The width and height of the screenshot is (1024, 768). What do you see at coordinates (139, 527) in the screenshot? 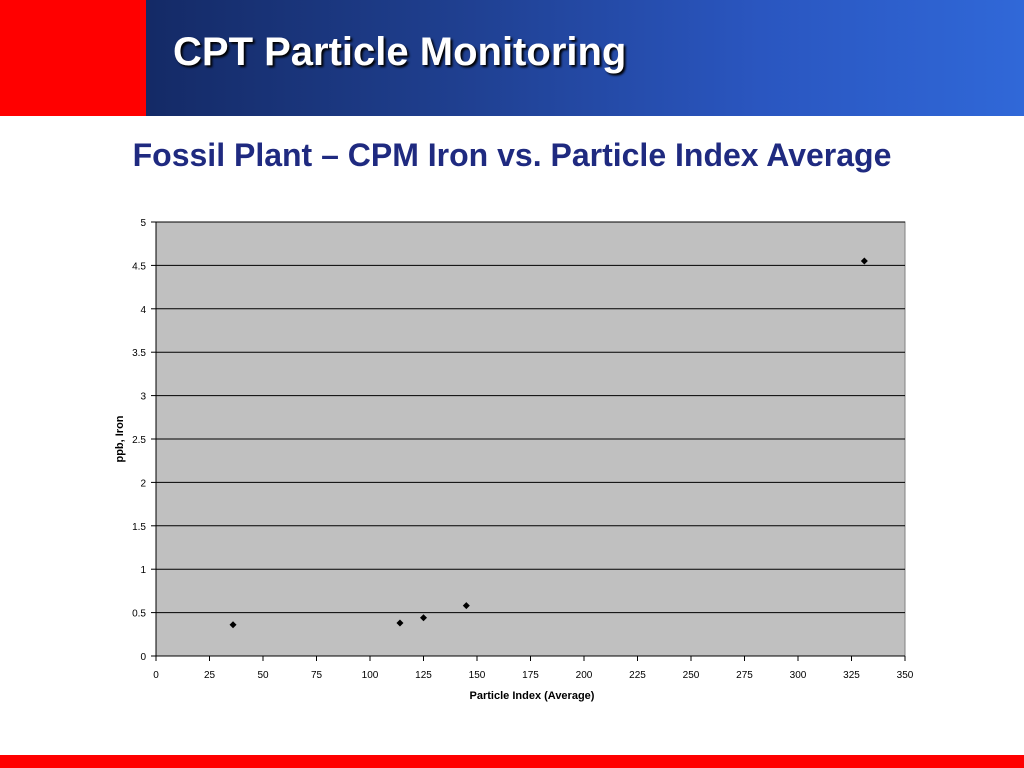
I see `y-tick-label: 1.5` at bounding box center [139, 527].